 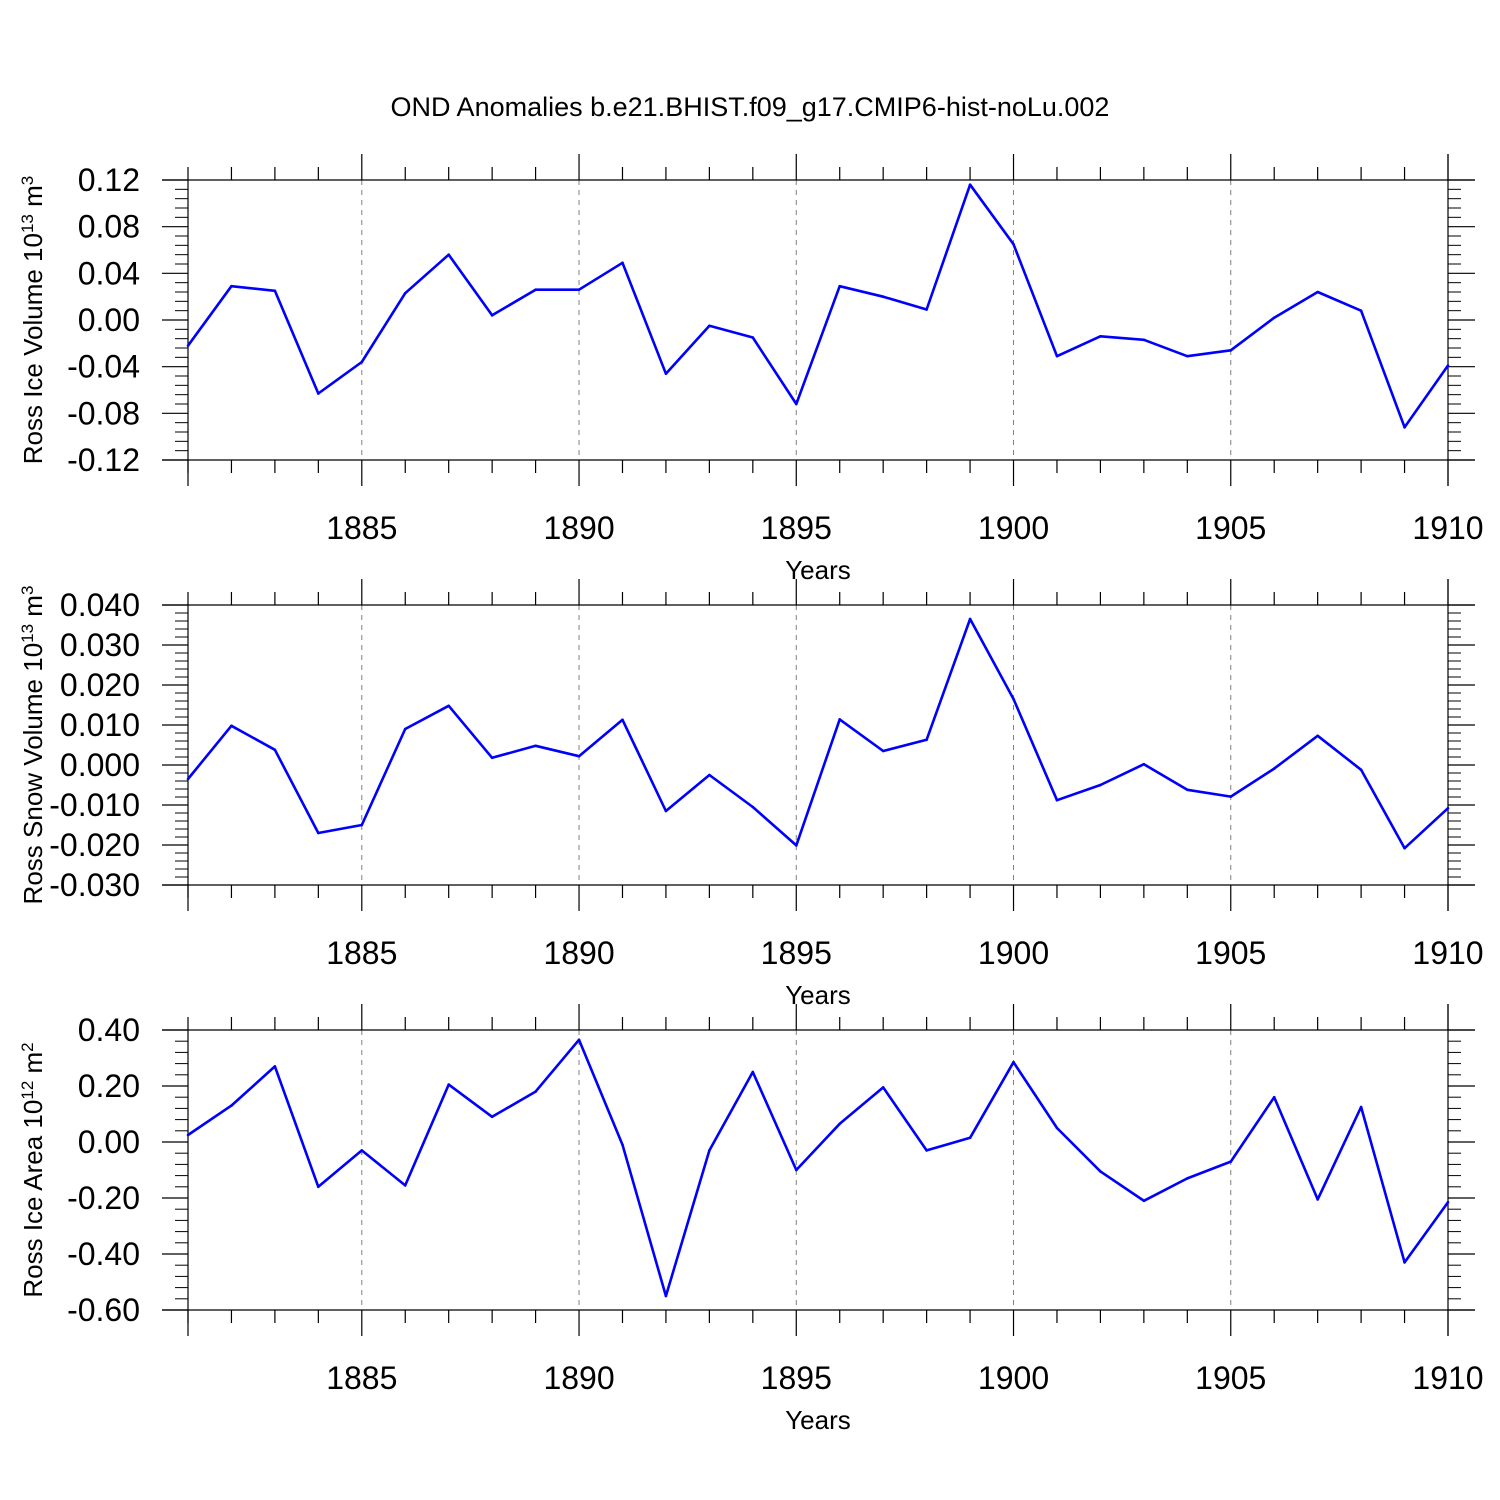 I want to click on y-tick-label: 0.20, so click(x=109, y=1086).